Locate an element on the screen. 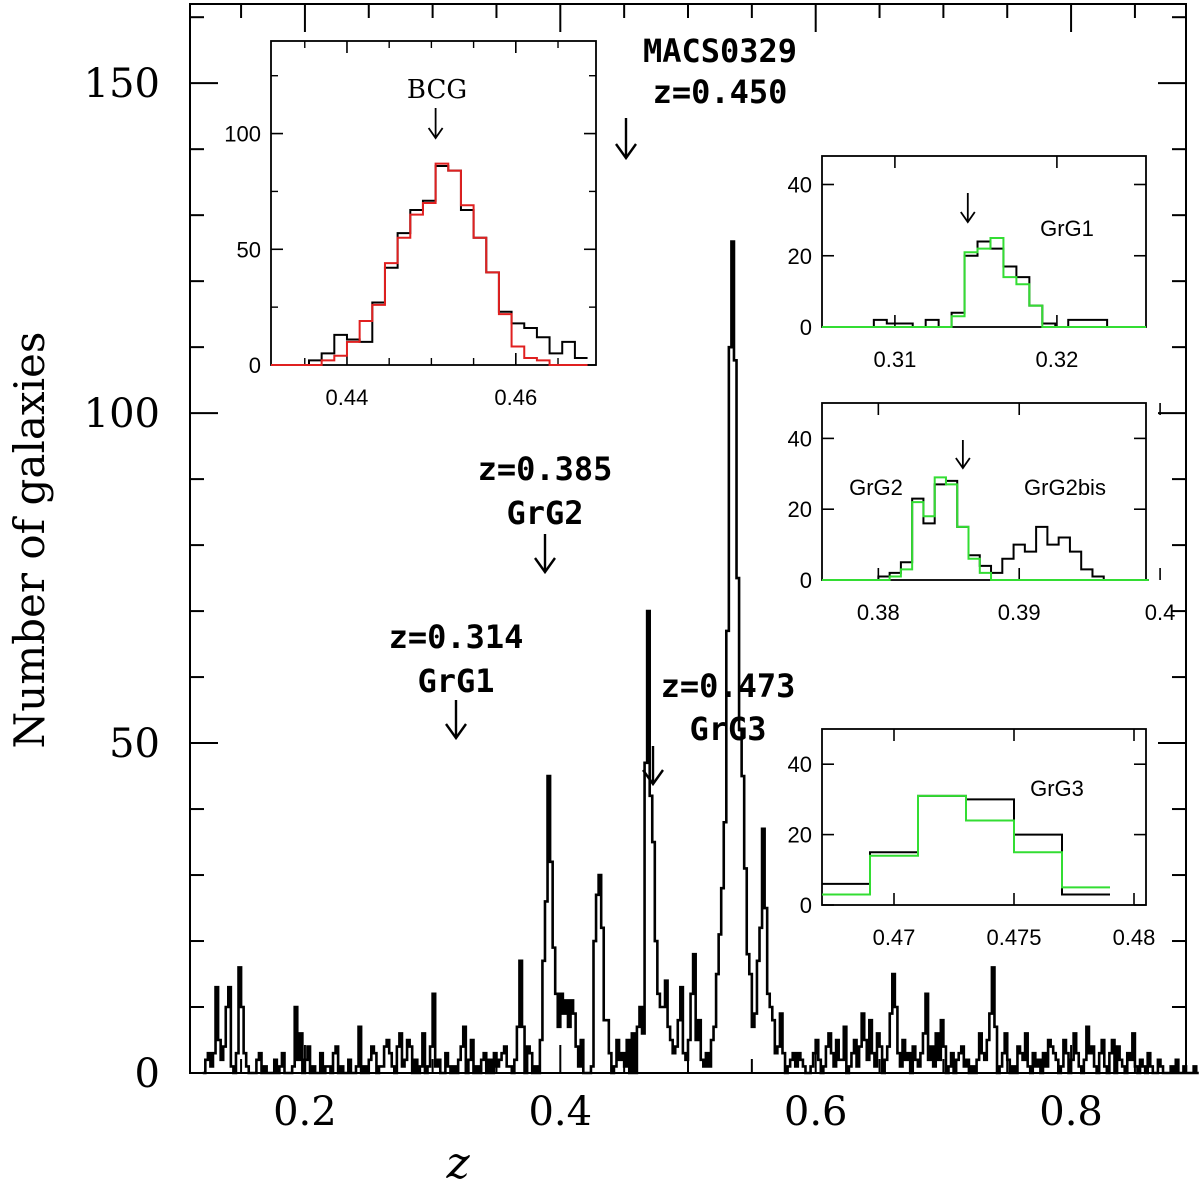 This screenshot has height=1184, width=1200. inset-x-tick-label: 0.32 is located at coordinates (1056, 359).